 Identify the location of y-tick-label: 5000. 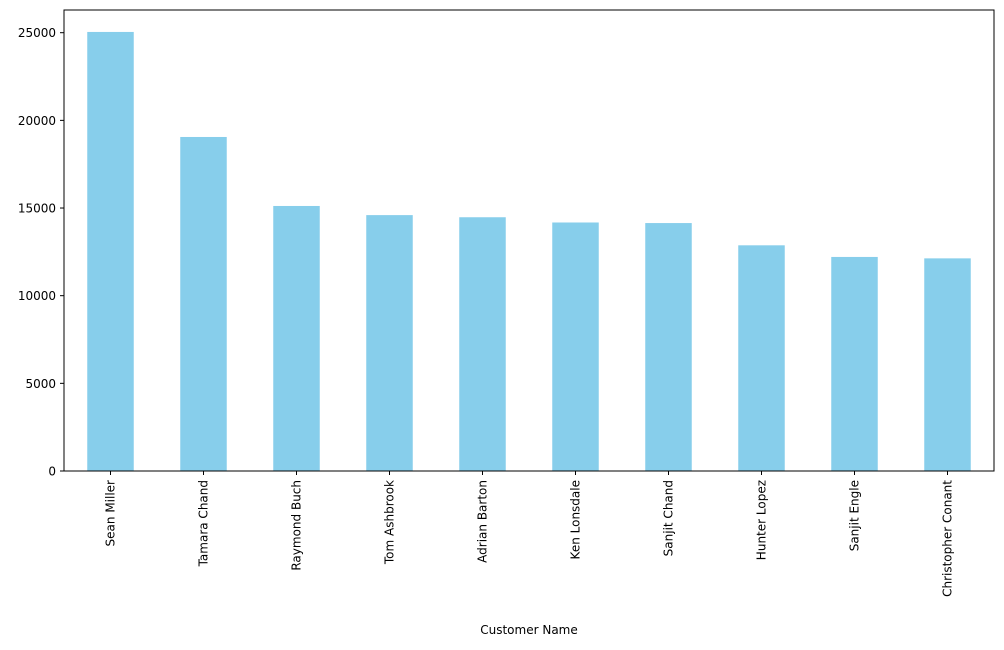
(40, 384).